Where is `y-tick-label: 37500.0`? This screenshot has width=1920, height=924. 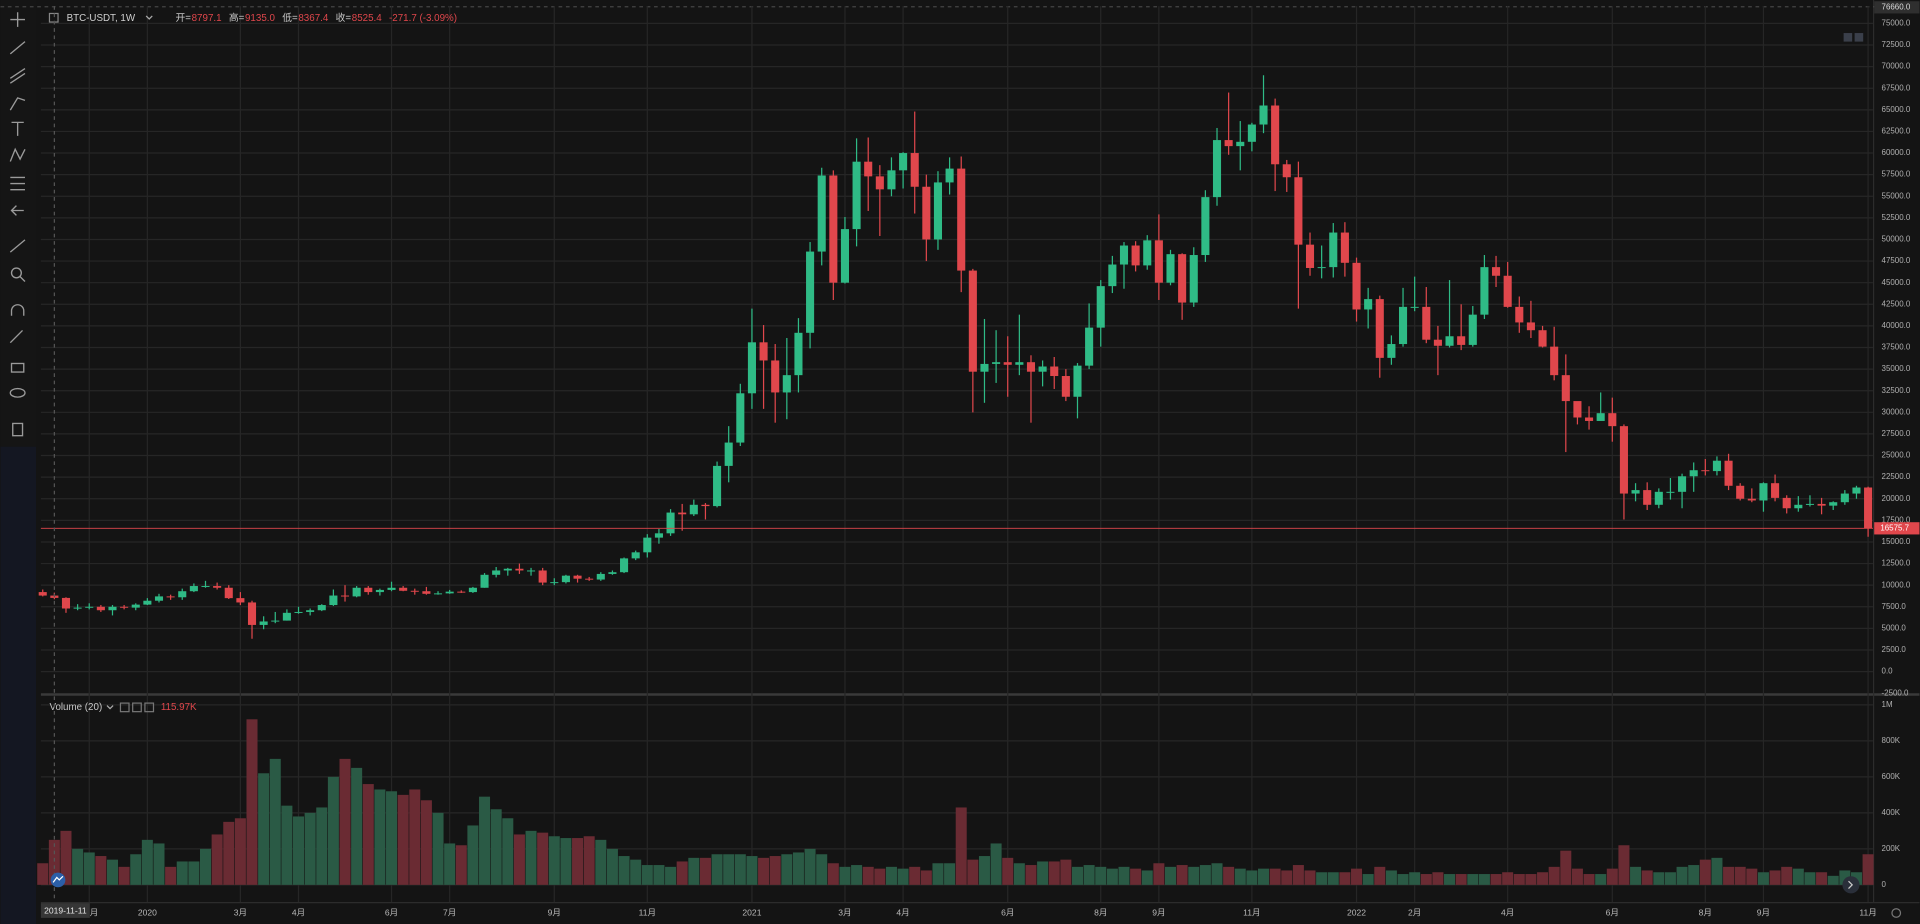 y-tick-label: 37500.0 is located at coordinates (1896, 347).